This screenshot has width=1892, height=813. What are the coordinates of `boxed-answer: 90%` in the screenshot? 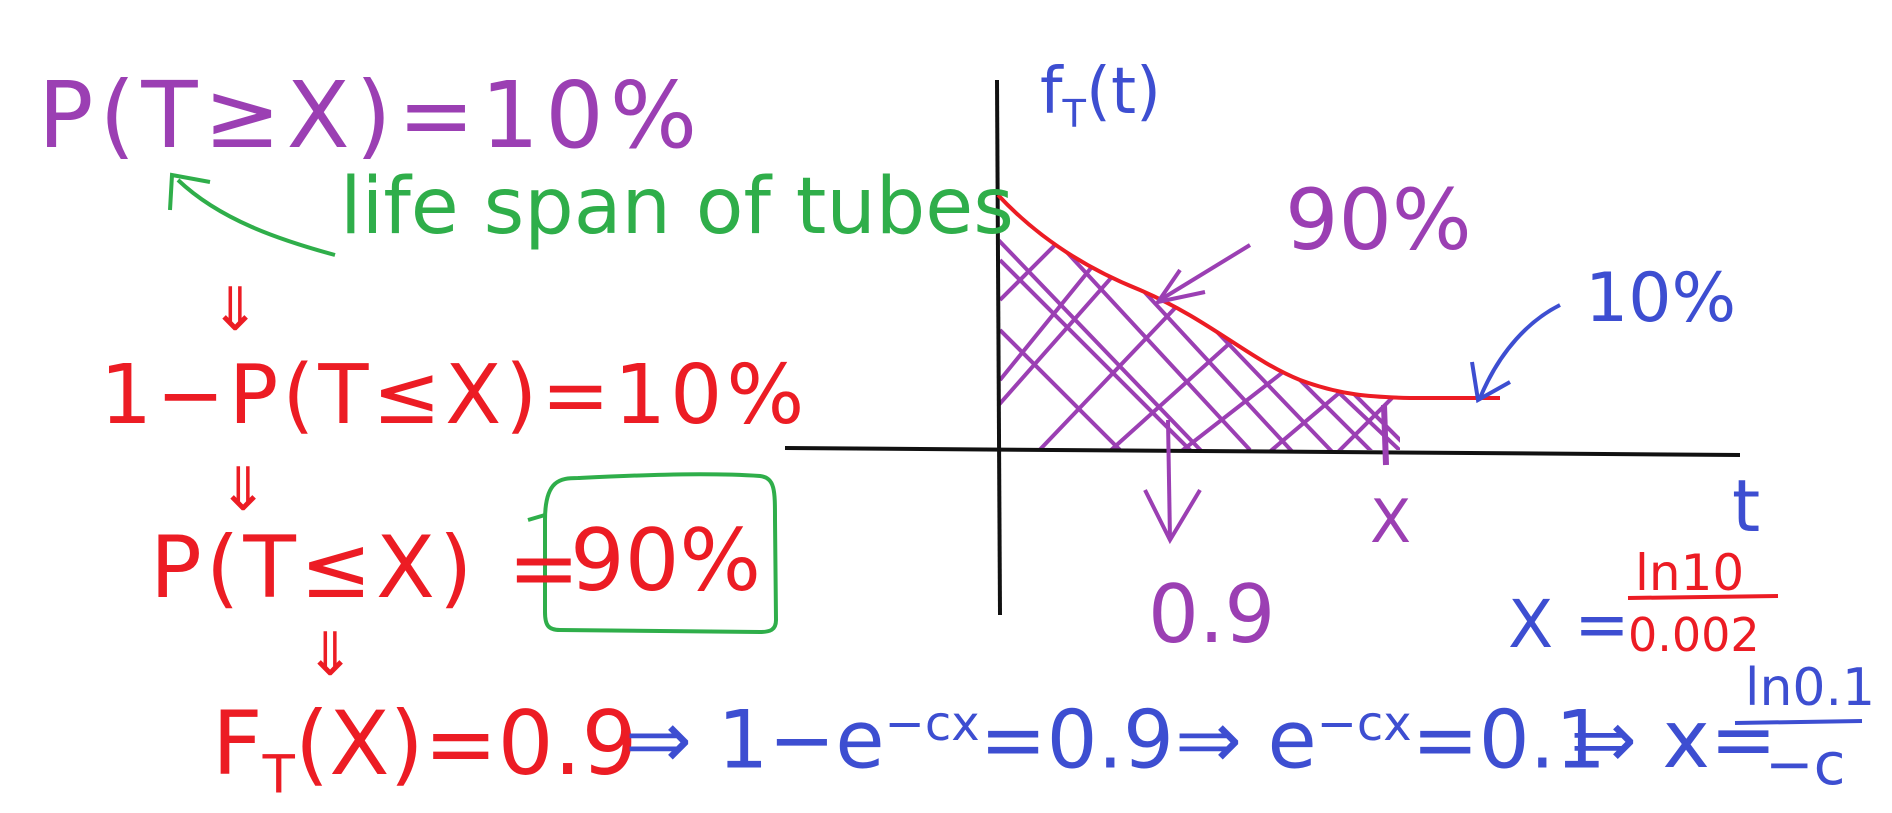 It's located at (666, 561).